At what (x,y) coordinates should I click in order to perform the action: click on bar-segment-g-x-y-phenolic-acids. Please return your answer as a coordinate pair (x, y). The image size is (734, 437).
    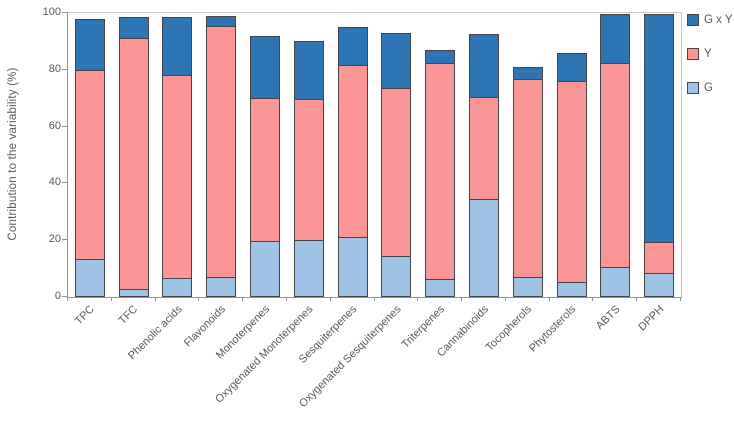
    Looking at the image, I should click on (177, 47).